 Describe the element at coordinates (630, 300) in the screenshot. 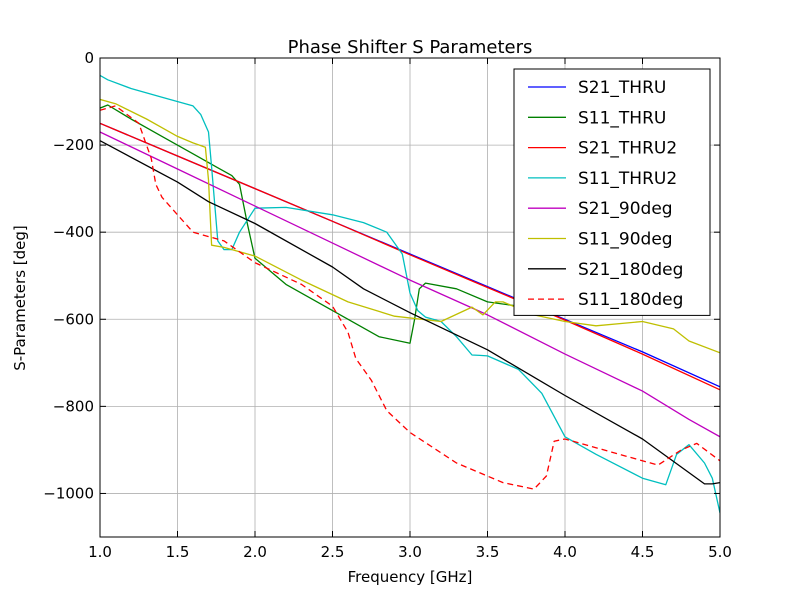

I see `legend-label: S11_180deg` at that location.